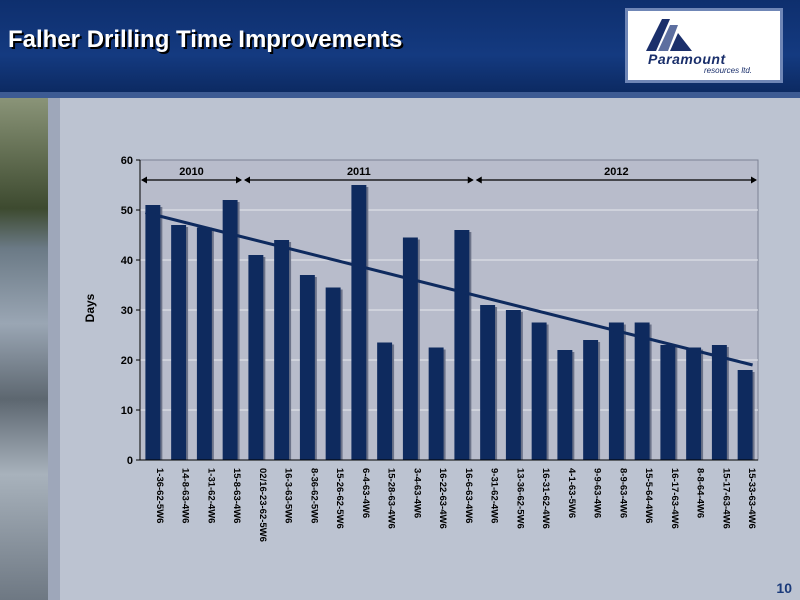 Image resolution: width=800 pixels, height=600 pixels. Describe the element at coordinates (365, 493) in the screenshot. I see `x-tick-label: 6-4-63-4W6` at that location.